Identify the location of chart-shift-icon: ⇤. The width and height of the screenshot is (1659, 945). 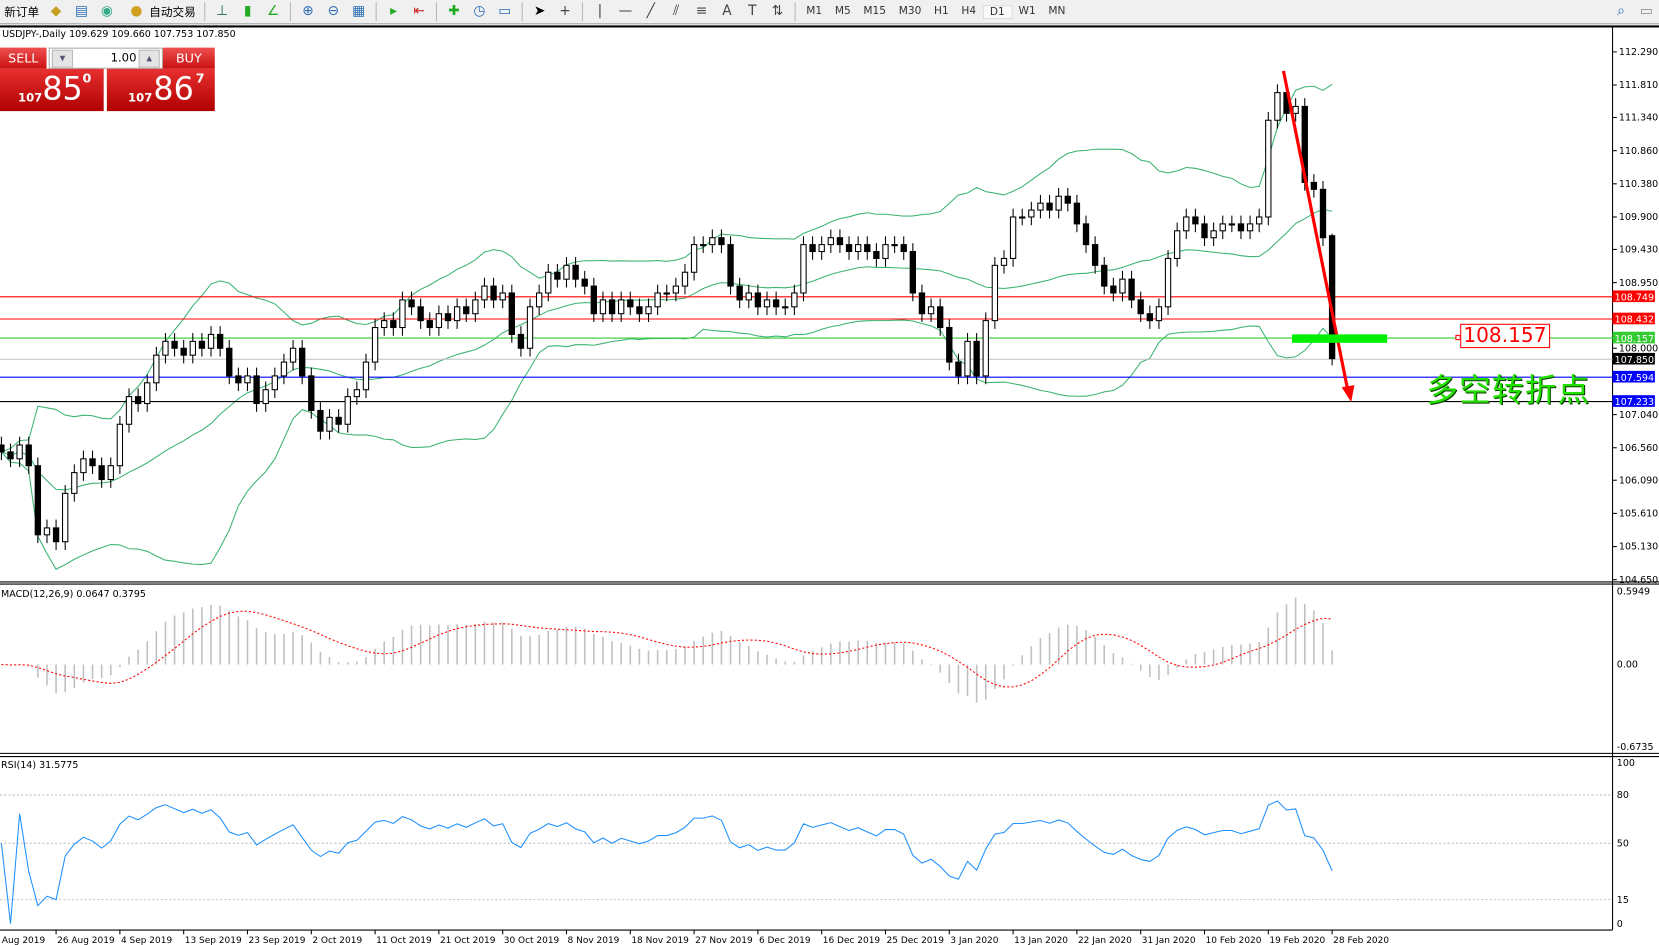
(419, 11).